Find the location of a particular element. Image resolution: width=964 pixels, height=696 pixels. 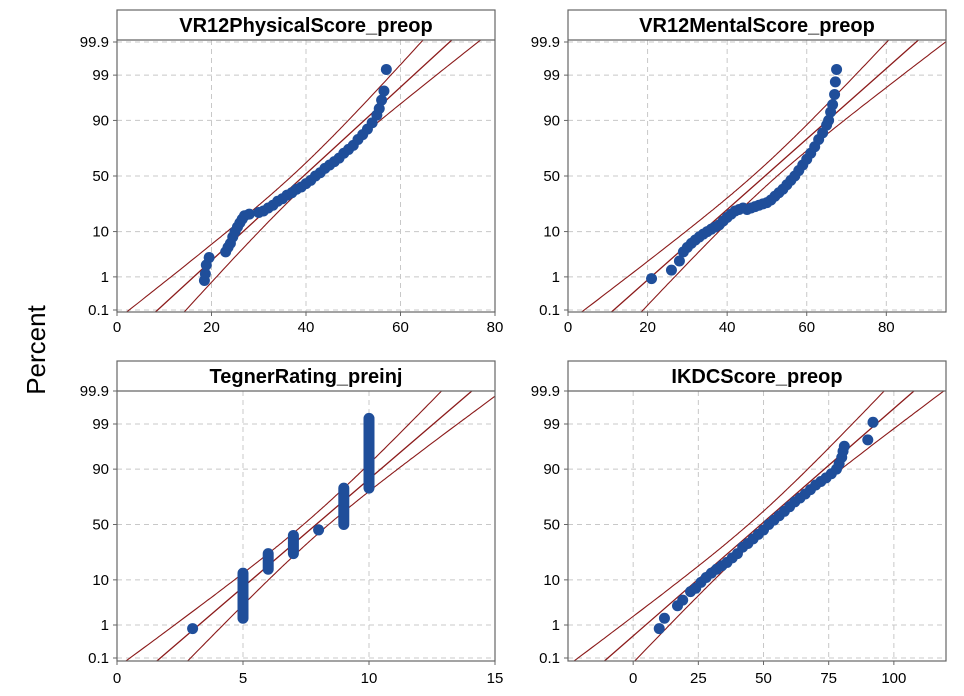

panel-title: VR12PhysicalScore_preop is located at coordinates (305, 26).